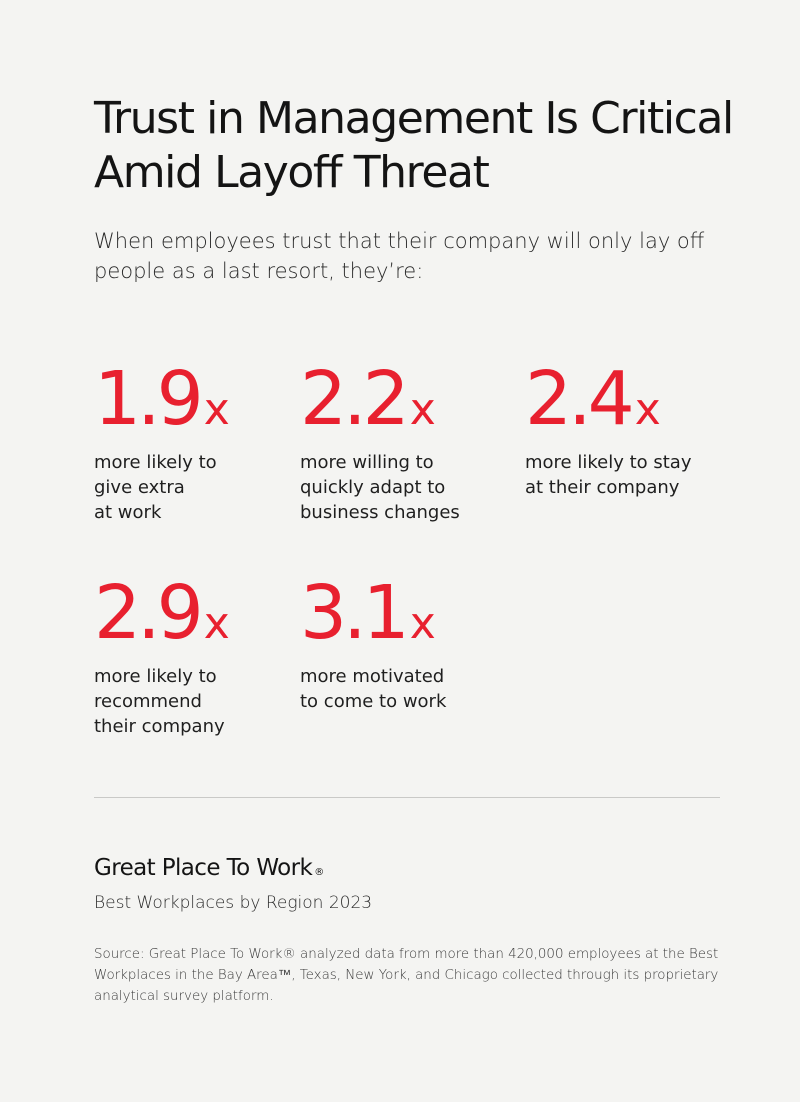 The height and width of the screenshot is (1102, 800). I want to click on stat-value: 2.4x, so click(640, 399).